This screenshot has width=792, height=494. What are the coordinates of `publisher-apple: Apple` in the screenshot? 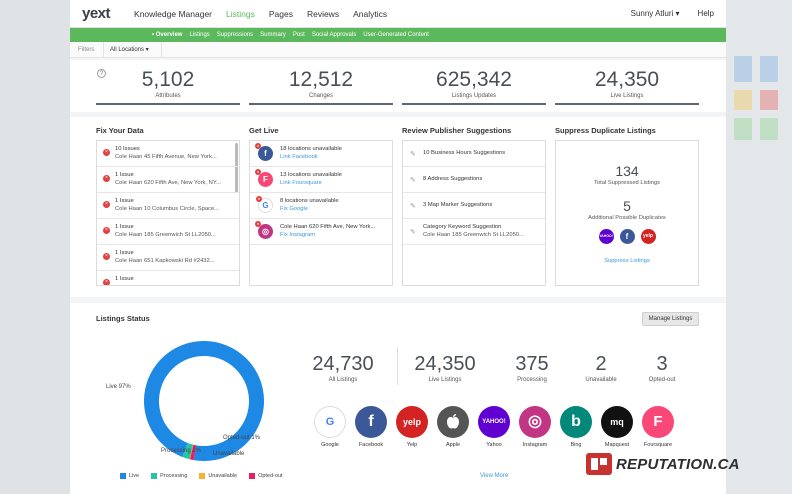 It's located at (453, 427).